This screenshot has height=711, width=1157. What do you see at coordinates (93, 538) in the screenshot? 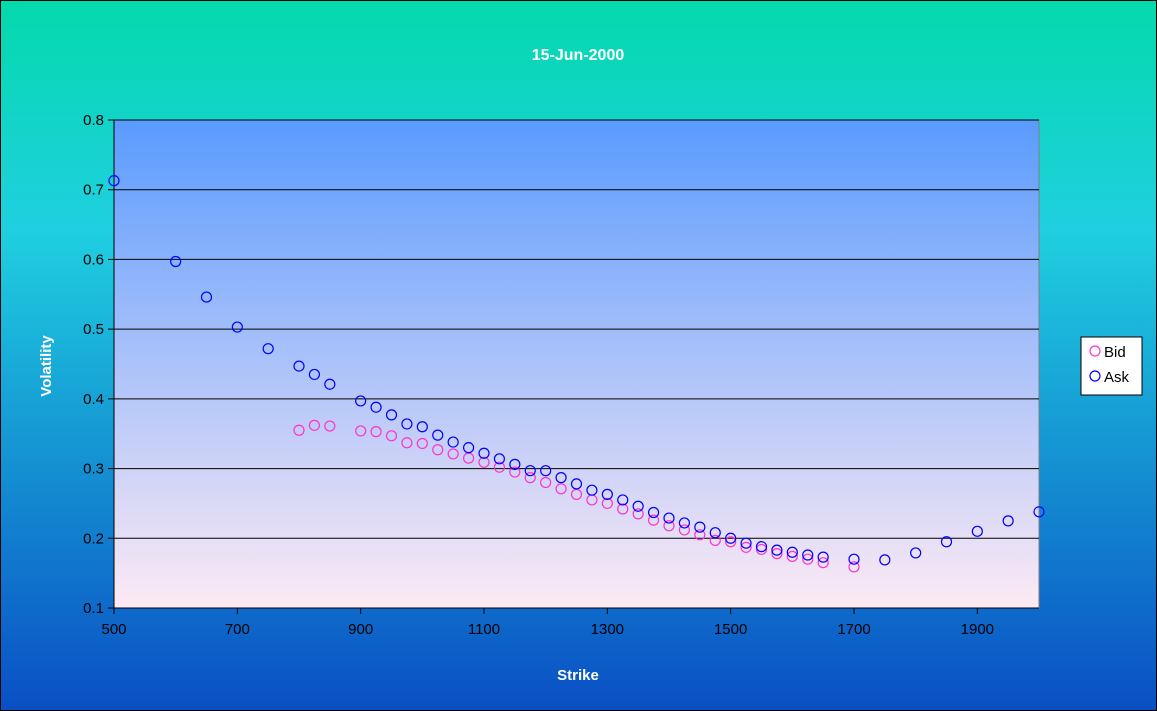
I see `y-tick-label: 0.2` at bounding box center [93, 538].